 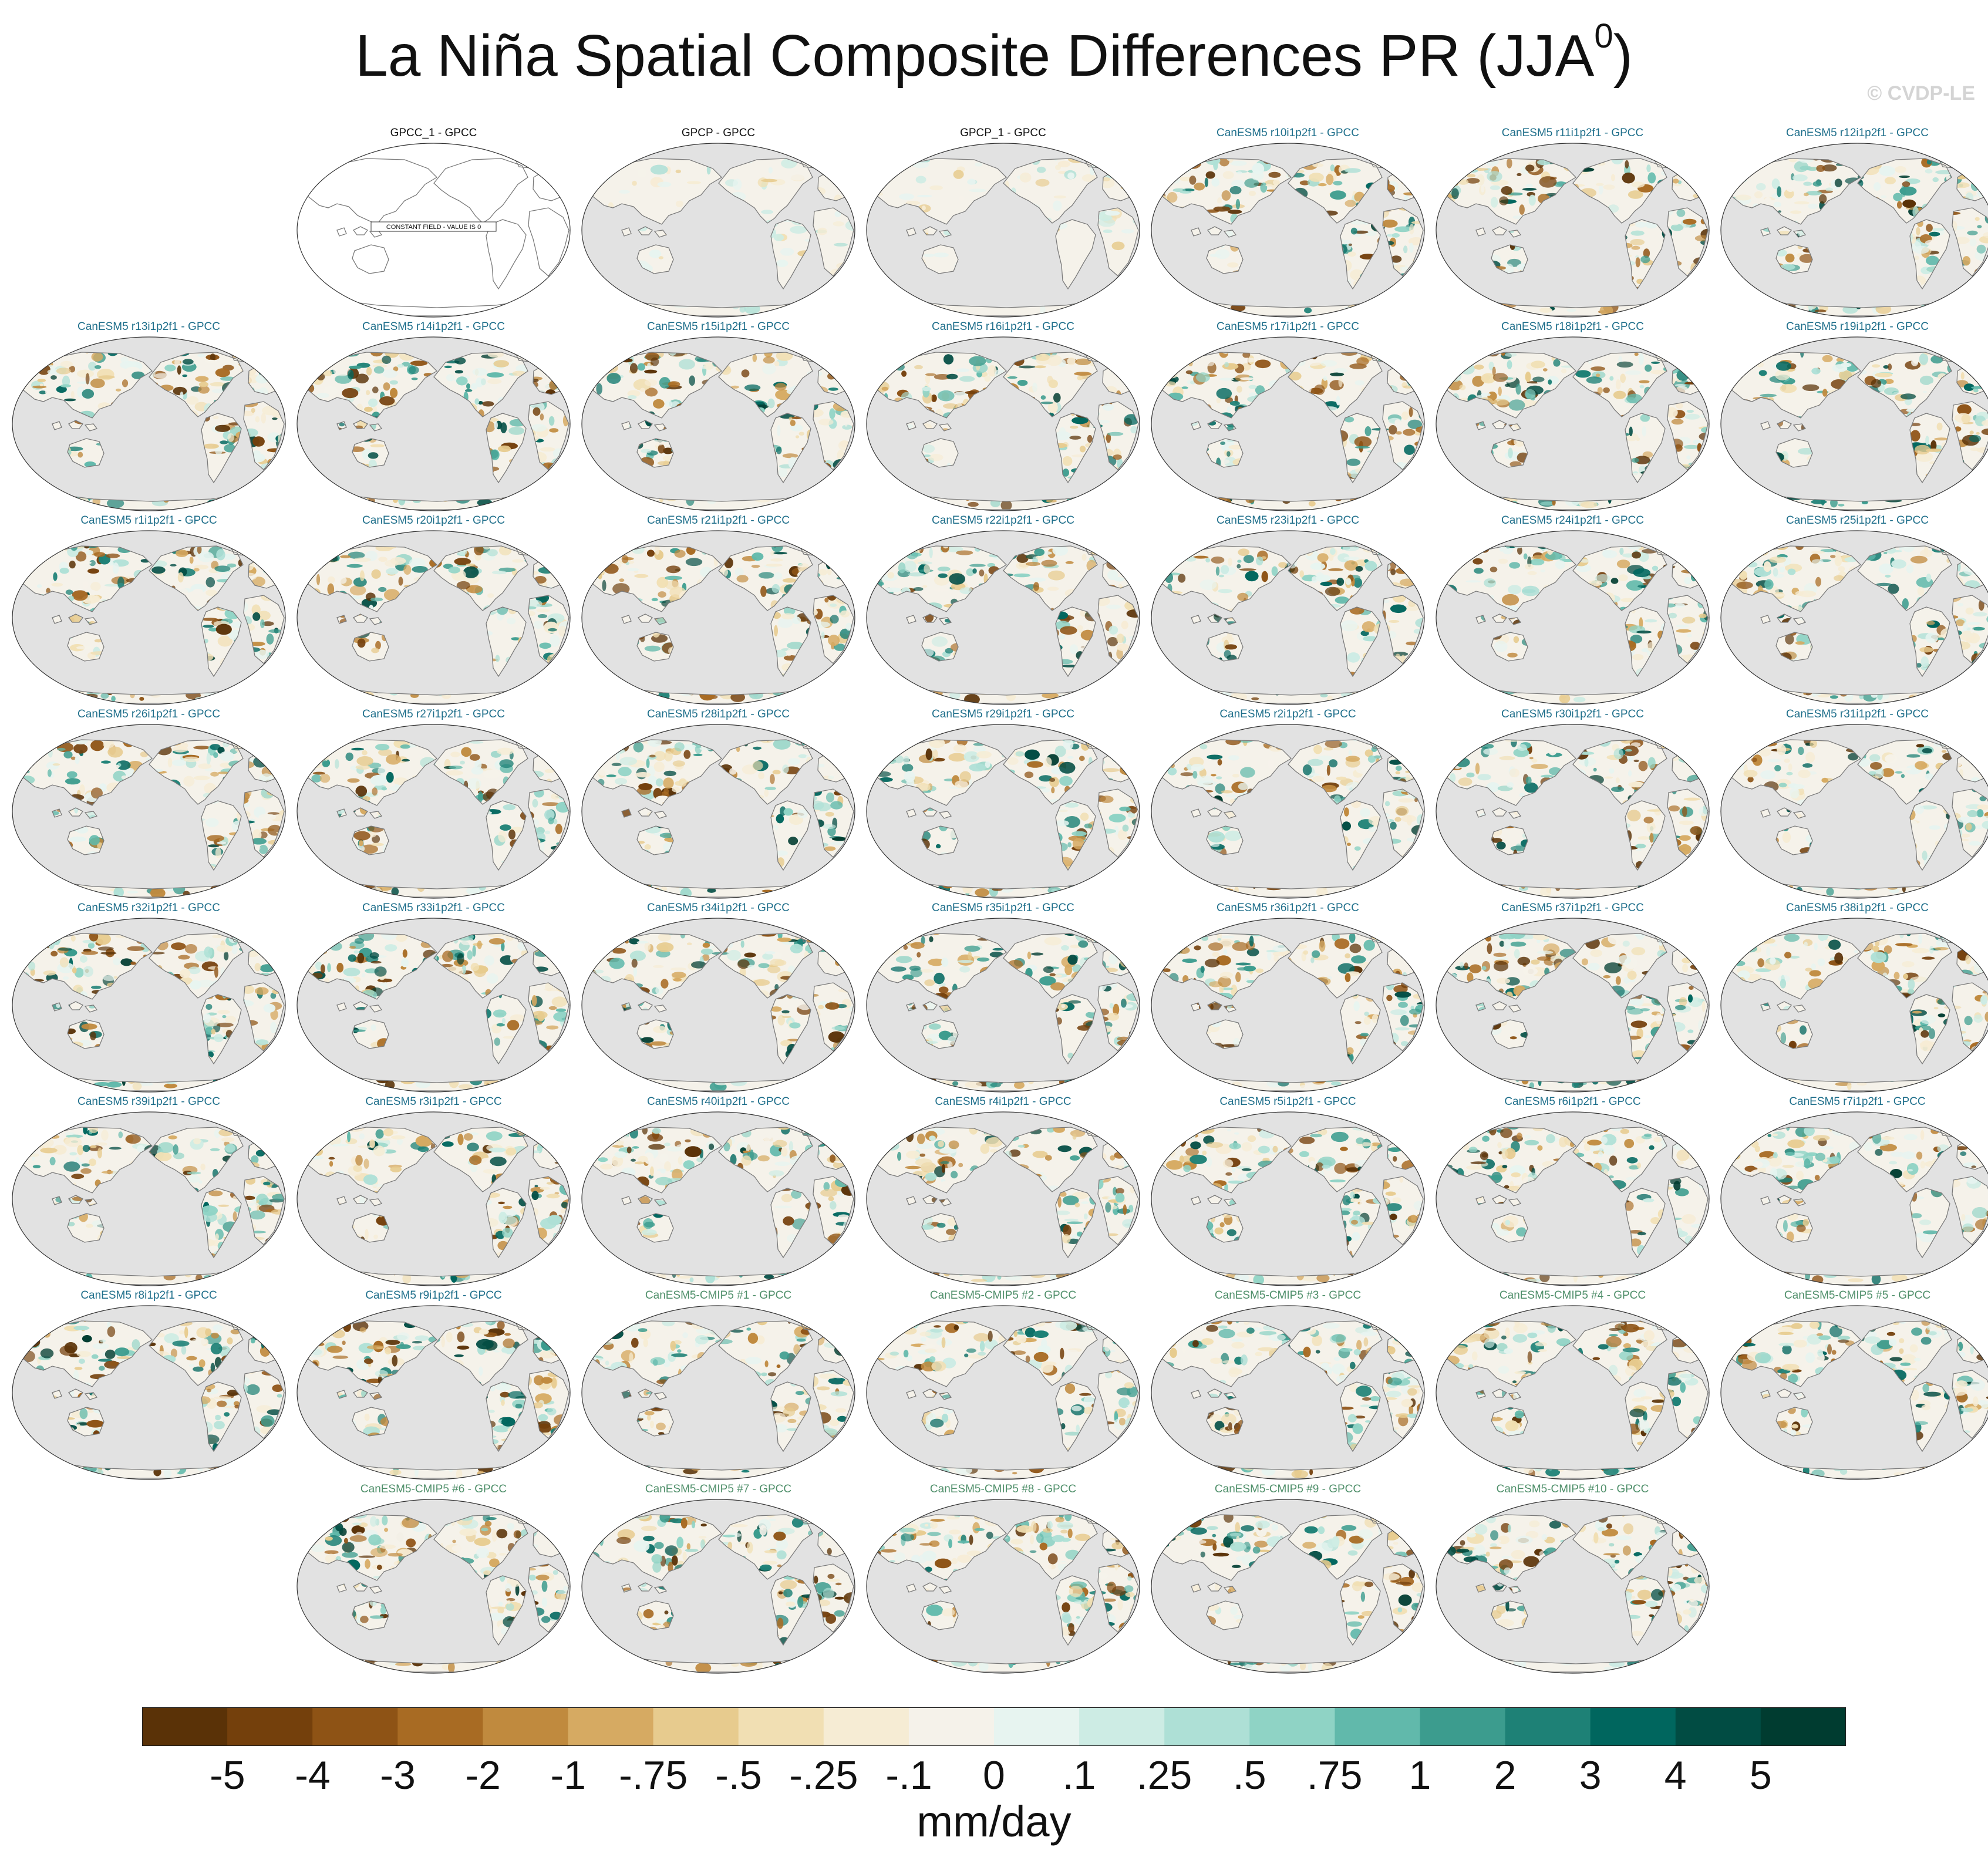 What do you see at coordinates (1288, 231) in the screenshot?
I see `world-map` at bounding box center [1288, 231].